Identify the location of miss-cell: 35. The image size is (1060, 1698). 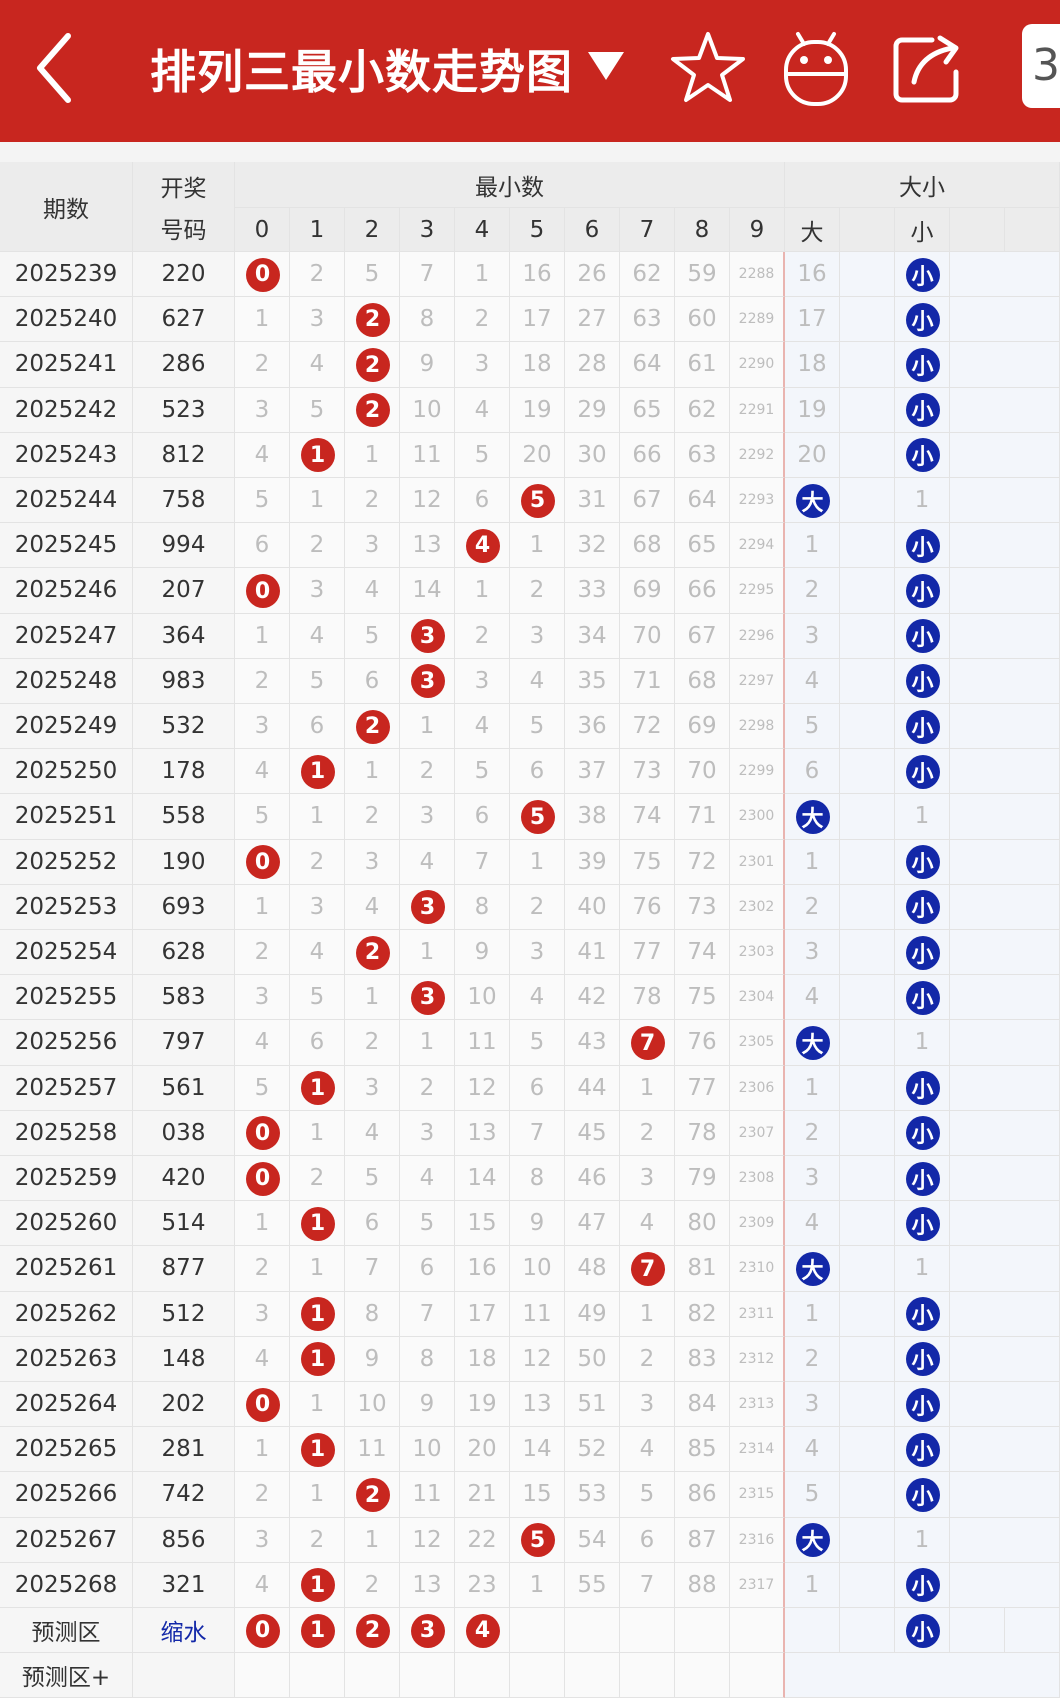
(592, 681).